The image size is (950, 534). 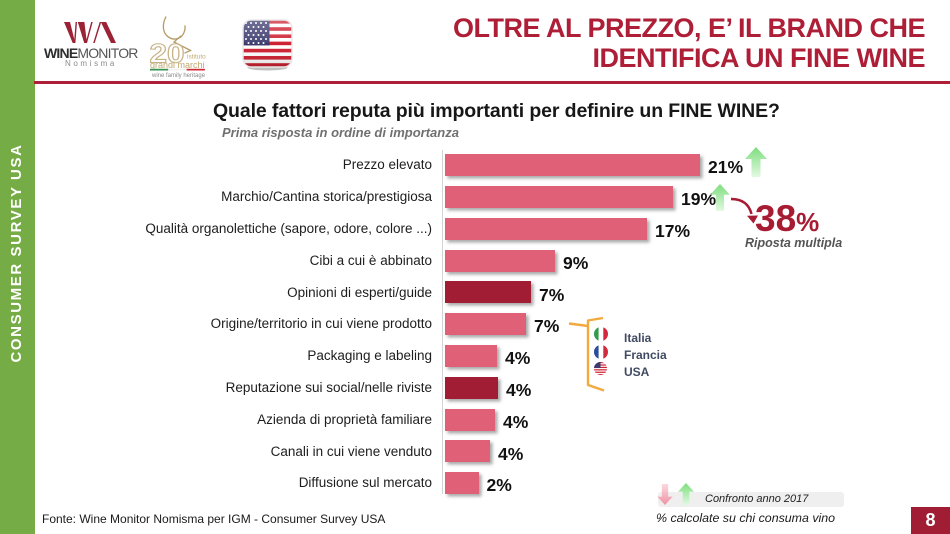 What do you see at coordinates (177, 65) in the screenshot?
I see `svg-text: grandi marchi` at bounding box center [177, 65].